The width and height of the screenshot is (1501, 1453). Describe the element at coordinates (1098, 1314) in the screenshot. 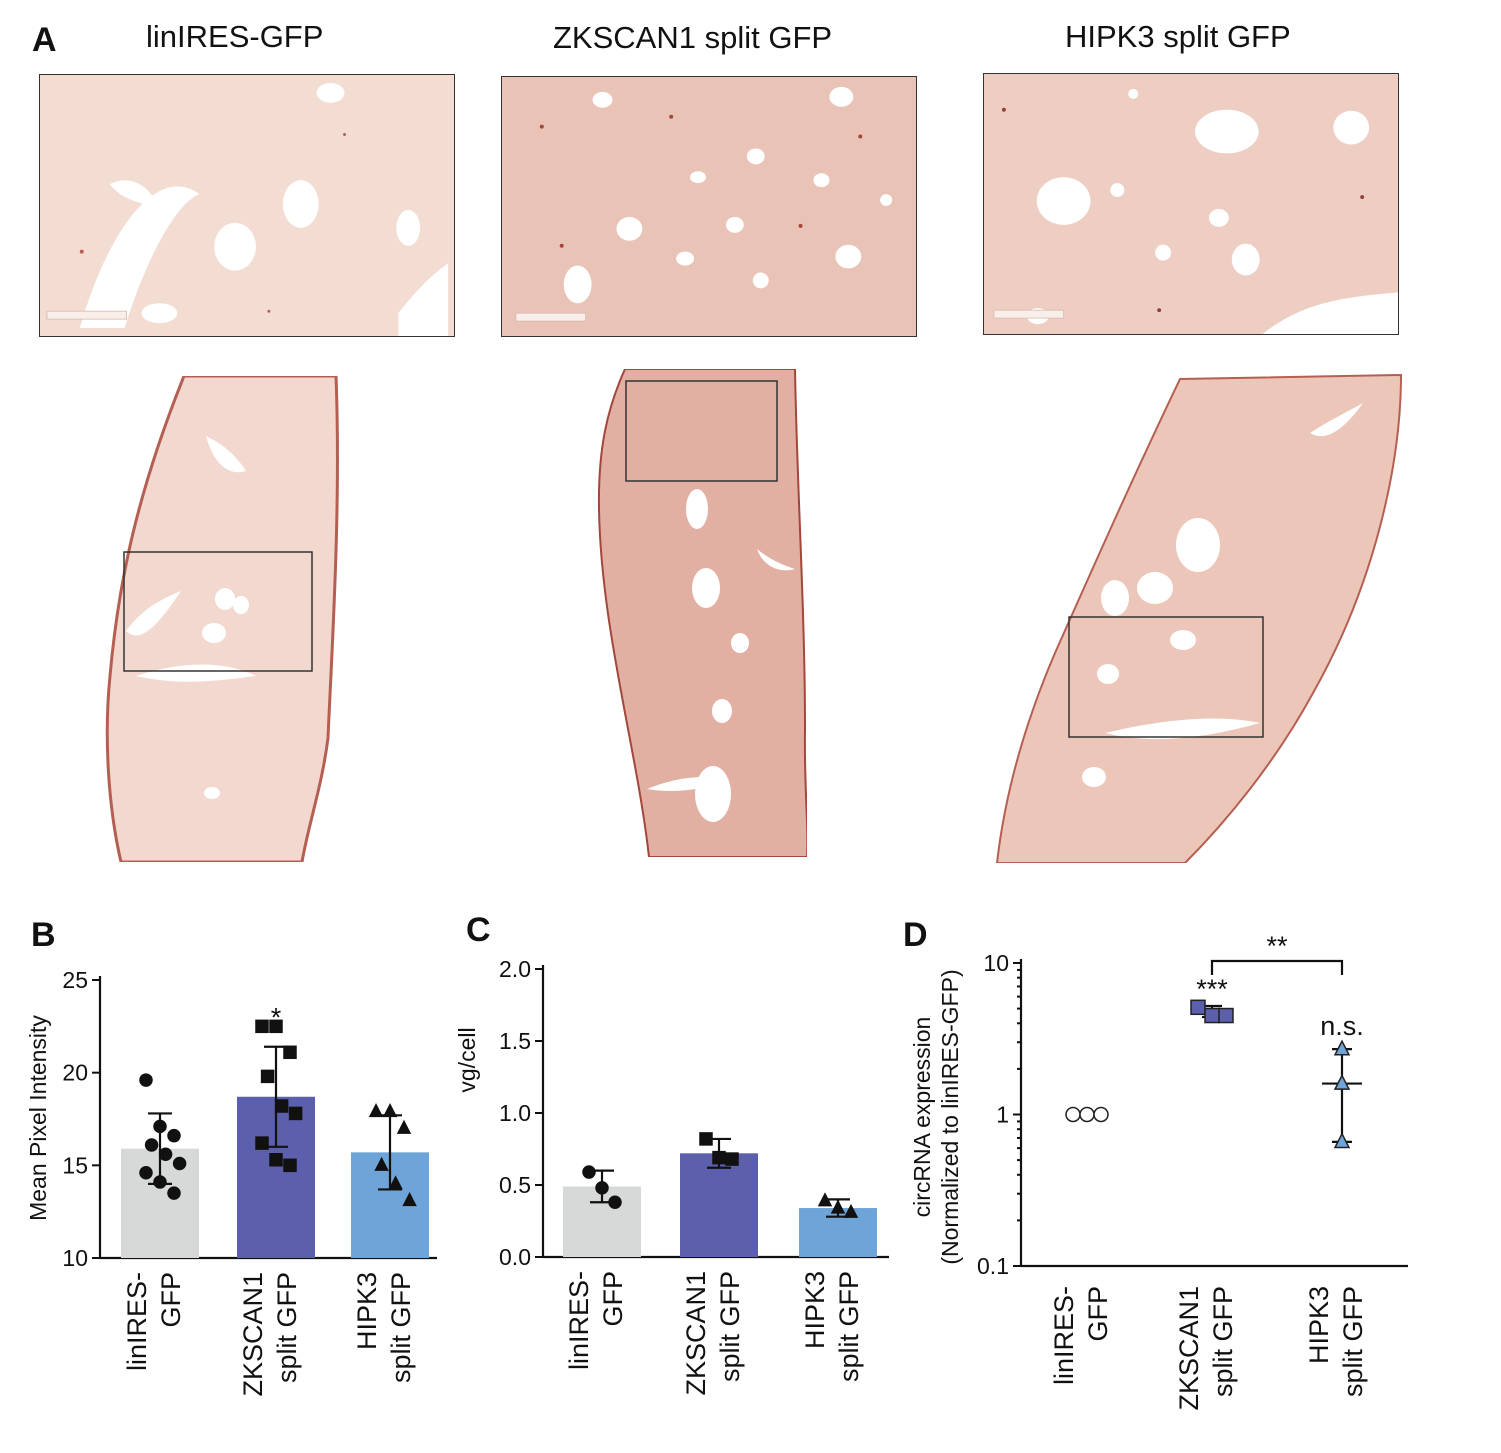

I see `panel-d-category-label-0-1: GFP` at that location.